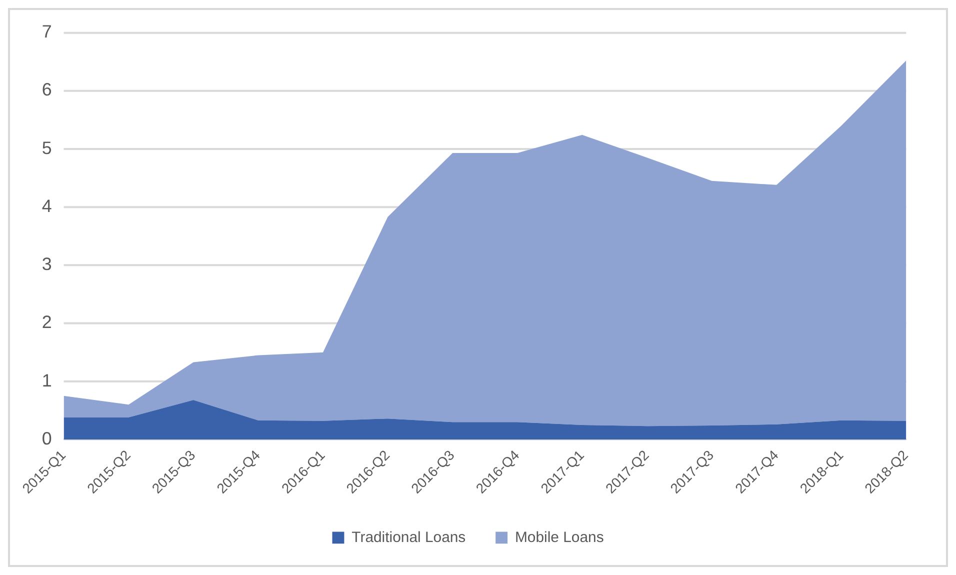 The width and height of the screenshot is (956, 575). Describe the element at coordinates (47, 90) in the screenshot. I see `y-tick-label: 6` at that location.